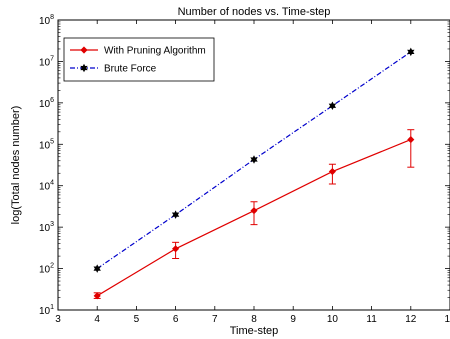  Describe the element at coordinates (293, 319) in the screenshot. I see `x-tick-label: 9` at that location.